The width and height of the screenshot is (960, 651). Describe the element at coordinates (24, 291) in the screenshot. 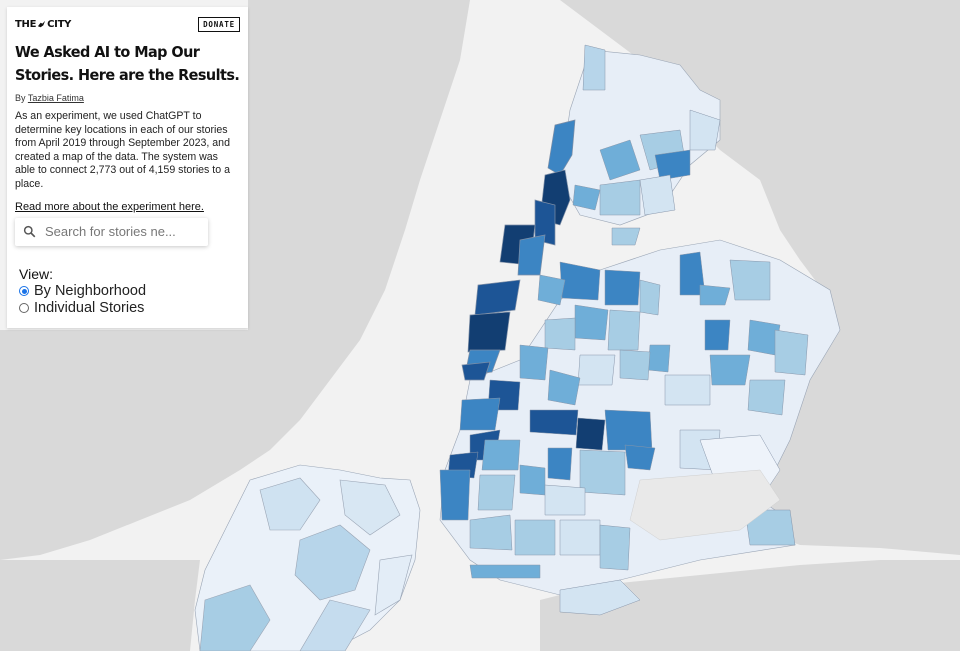

I see `radio-neighborhood` at that location.